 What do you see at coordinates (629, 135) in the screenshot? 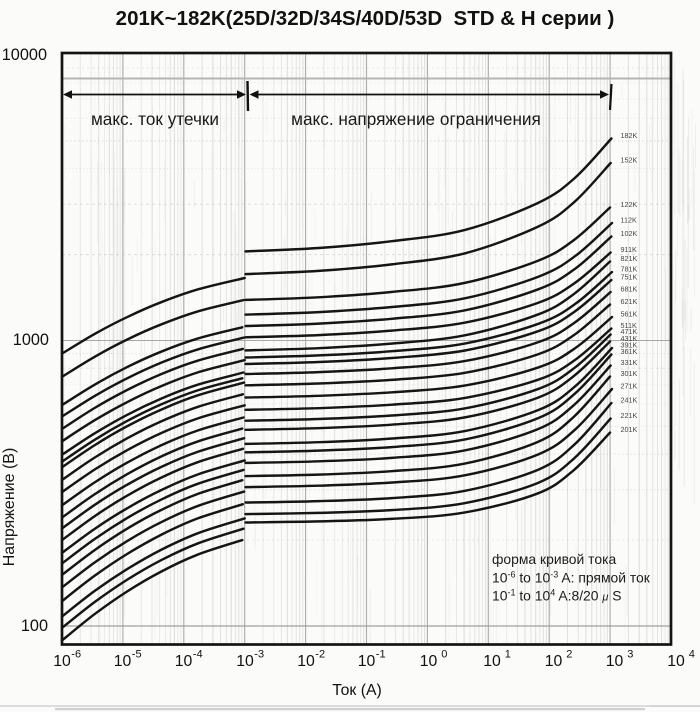
I see `svg-text: 182K` at bounding box center [629, 135].